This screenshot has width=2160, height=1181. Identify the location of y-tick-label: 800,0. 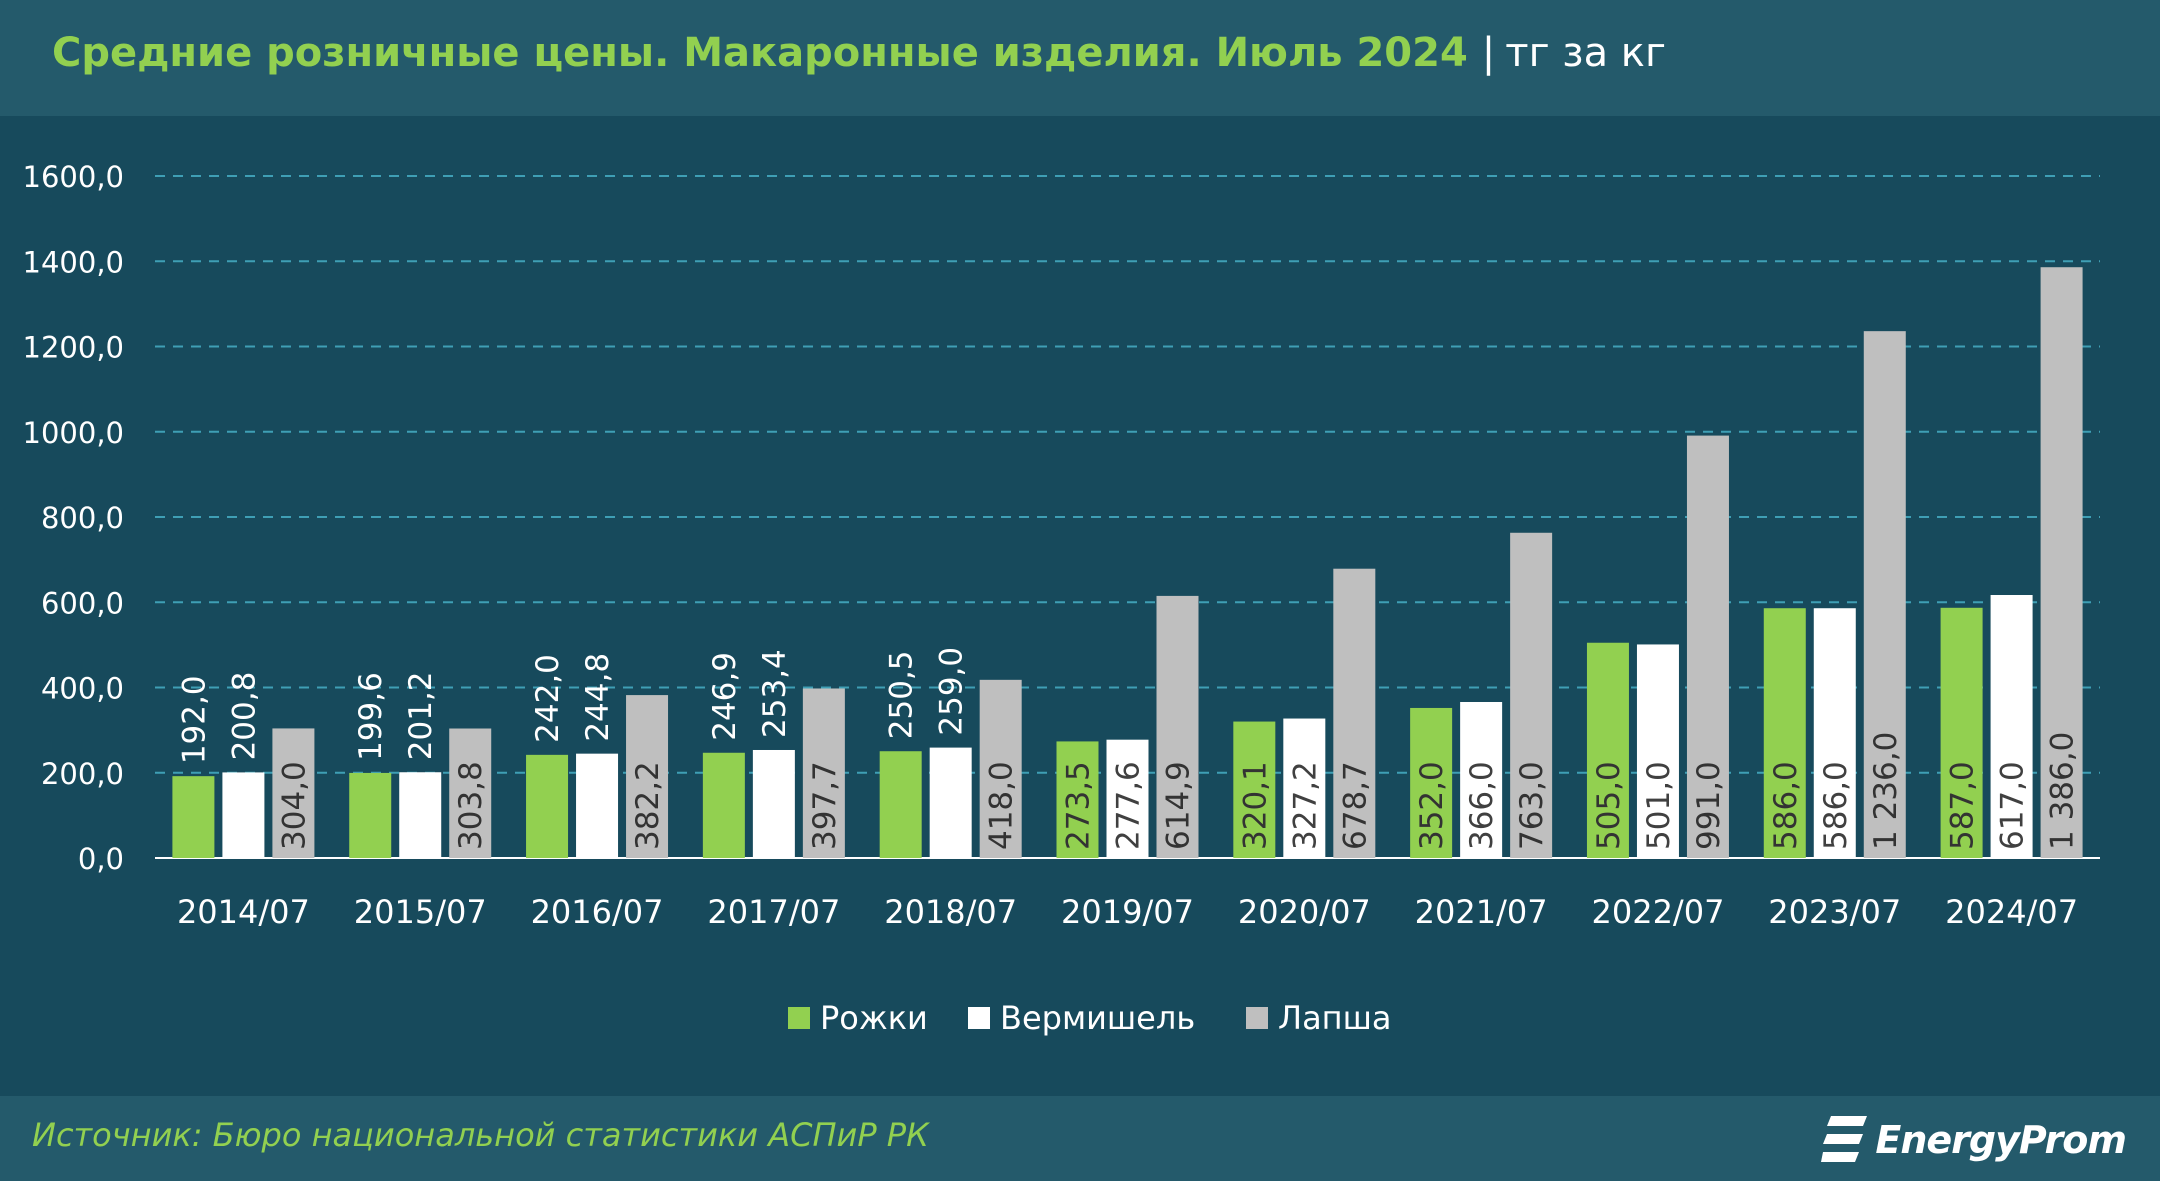
(82, 518).